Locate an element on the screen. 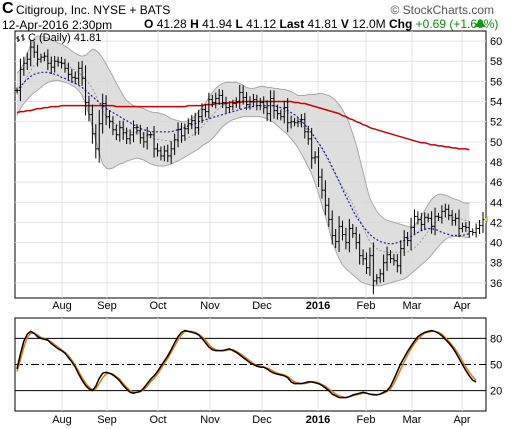 The width and height of the screenshot is (520, 429). last-value: 41.81 is located at coordinates (322, 24).